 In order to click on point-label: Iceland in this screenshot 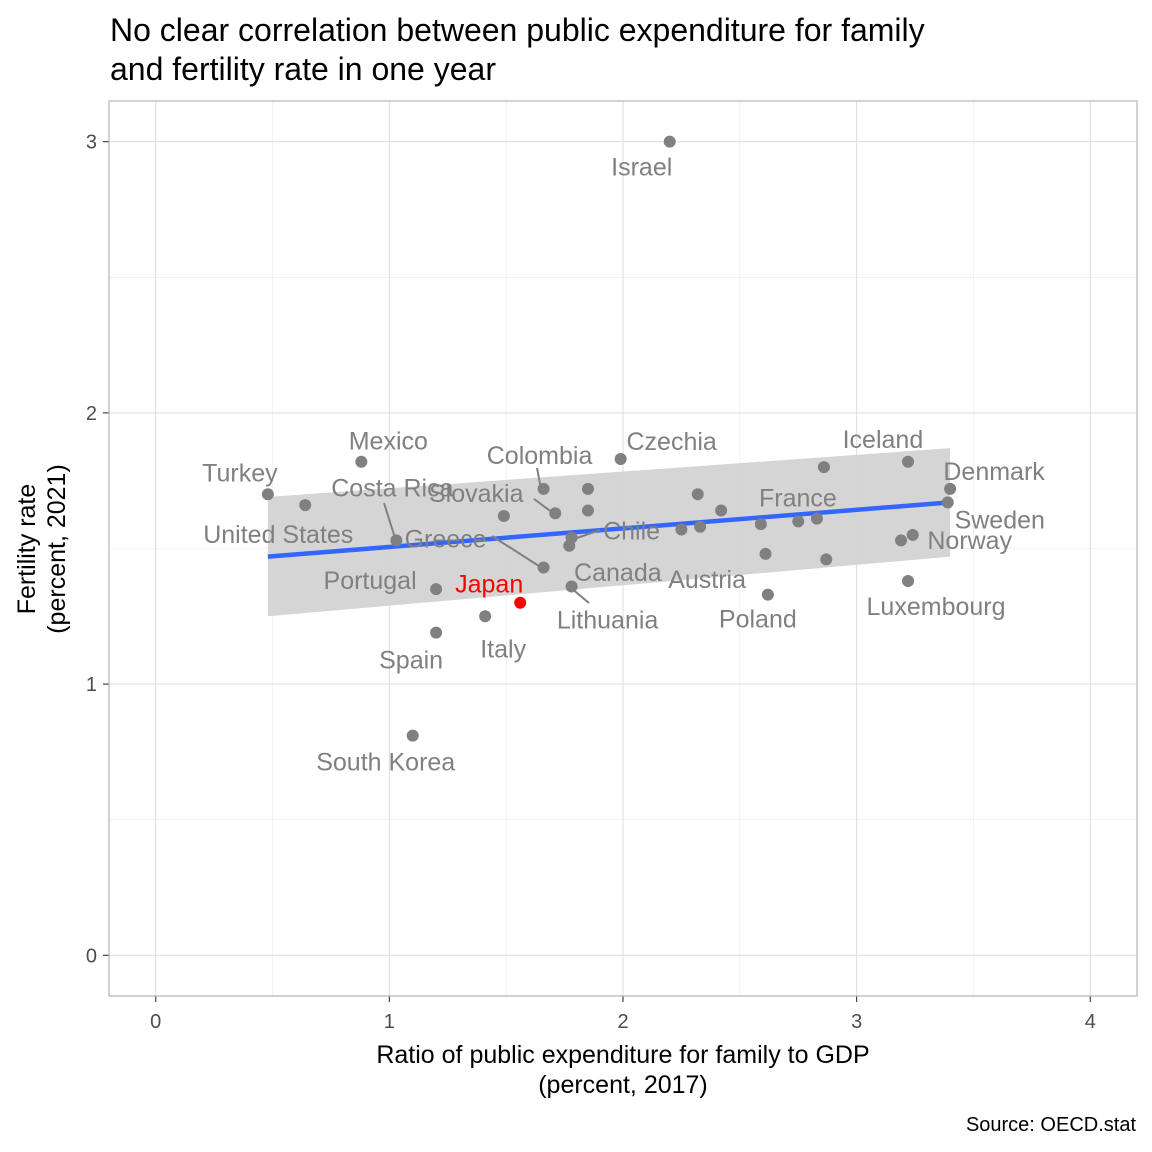, I will do `click(883, 440)`.